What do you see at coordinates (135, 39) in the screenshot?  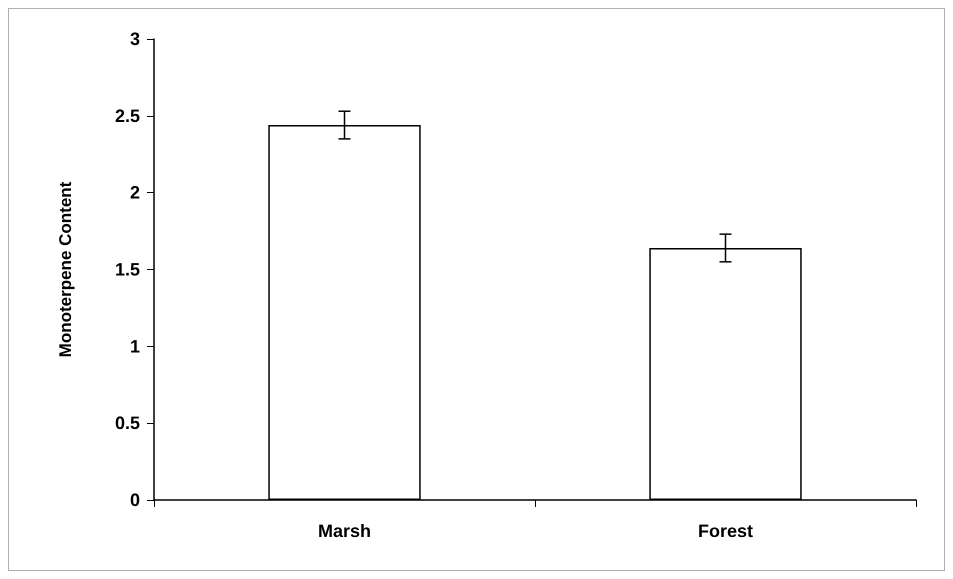 I see `y-tick-label: 3` at bounding box center [135, 39].